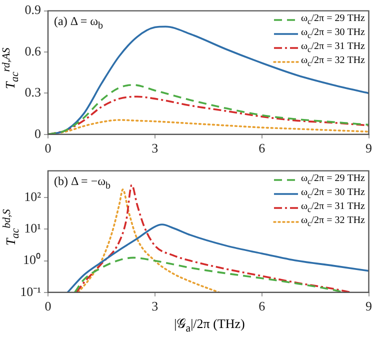 The image size is (375, 337). Describe the element at coordinates (32, 92) in the screenshot. I see `y-tick-label: 0.3` at that location.